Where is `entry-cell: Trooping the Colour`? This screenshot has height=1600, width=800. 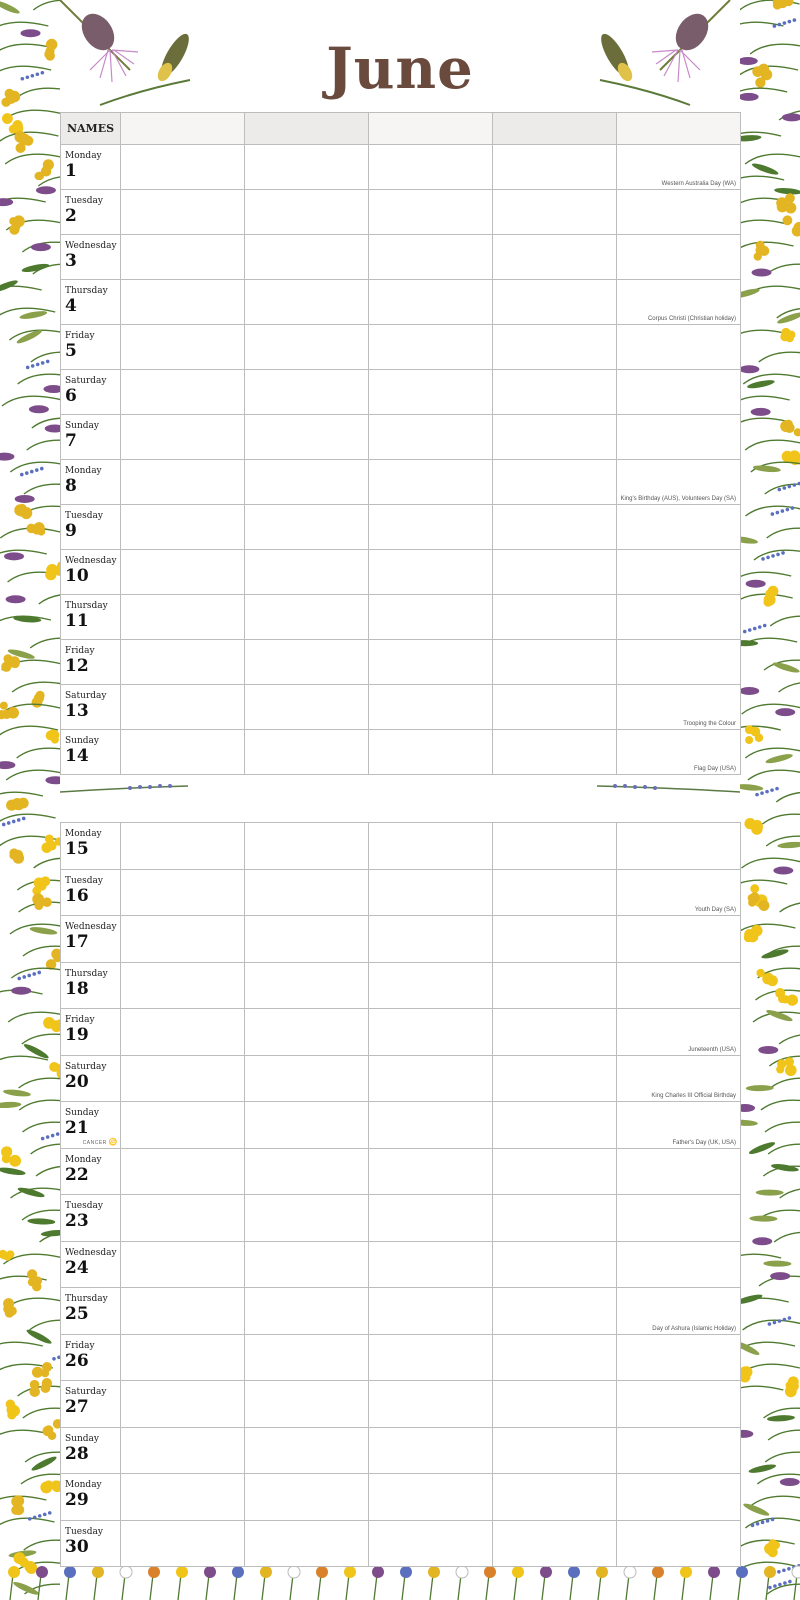 entry-cell: Trooping the Colour is located at coordinates (678, 707).